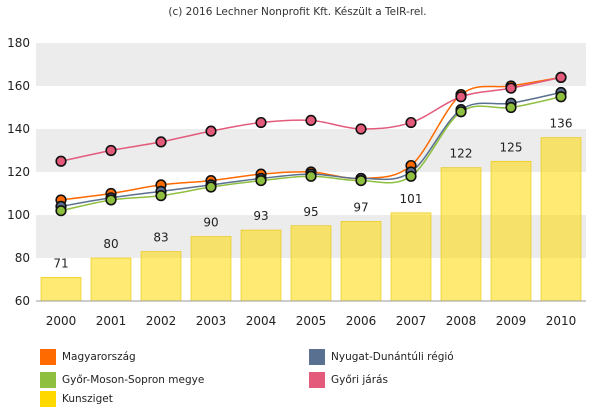 The image size is (595, 420). I want to click on legend-item-kunsziget: Kunsziget, so click(76, 399).